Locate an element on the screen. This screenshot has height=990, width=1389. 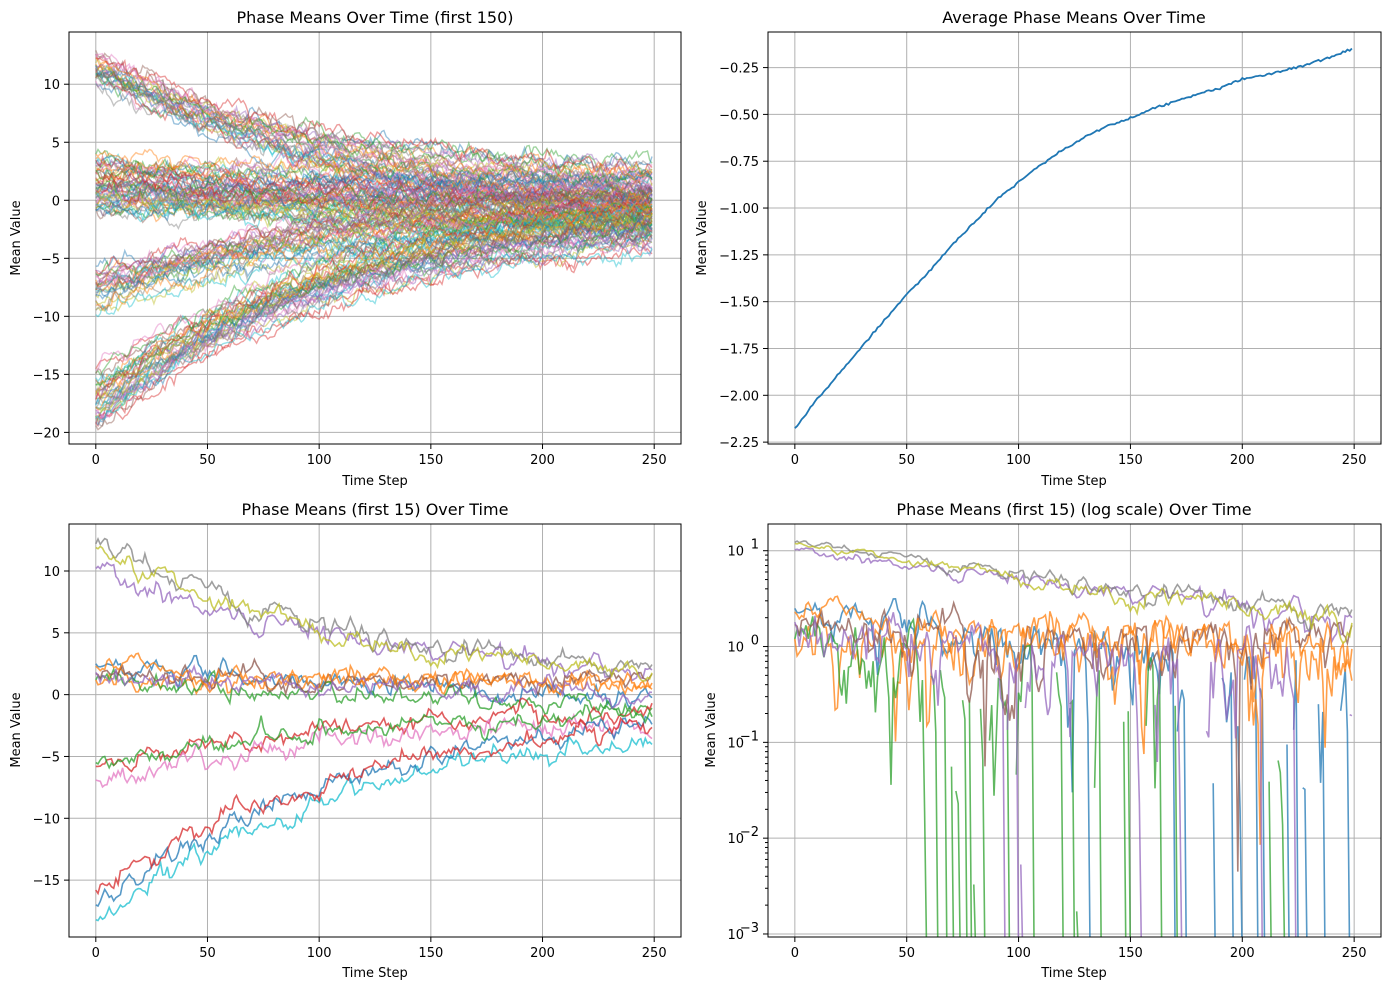
x-tick-label: 150 is located at coordinates (430, 460).